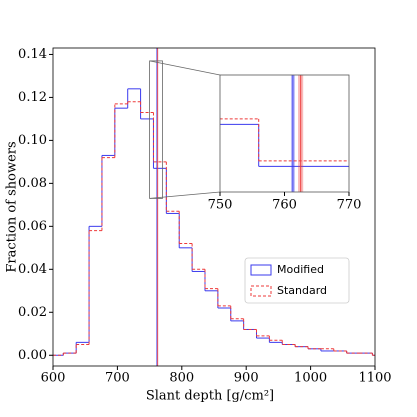 This screenshot has height=417, width=417. Describe the element at coordinates (246, 378) in the screenshot. I see `x-tick-label: 900` at that location.